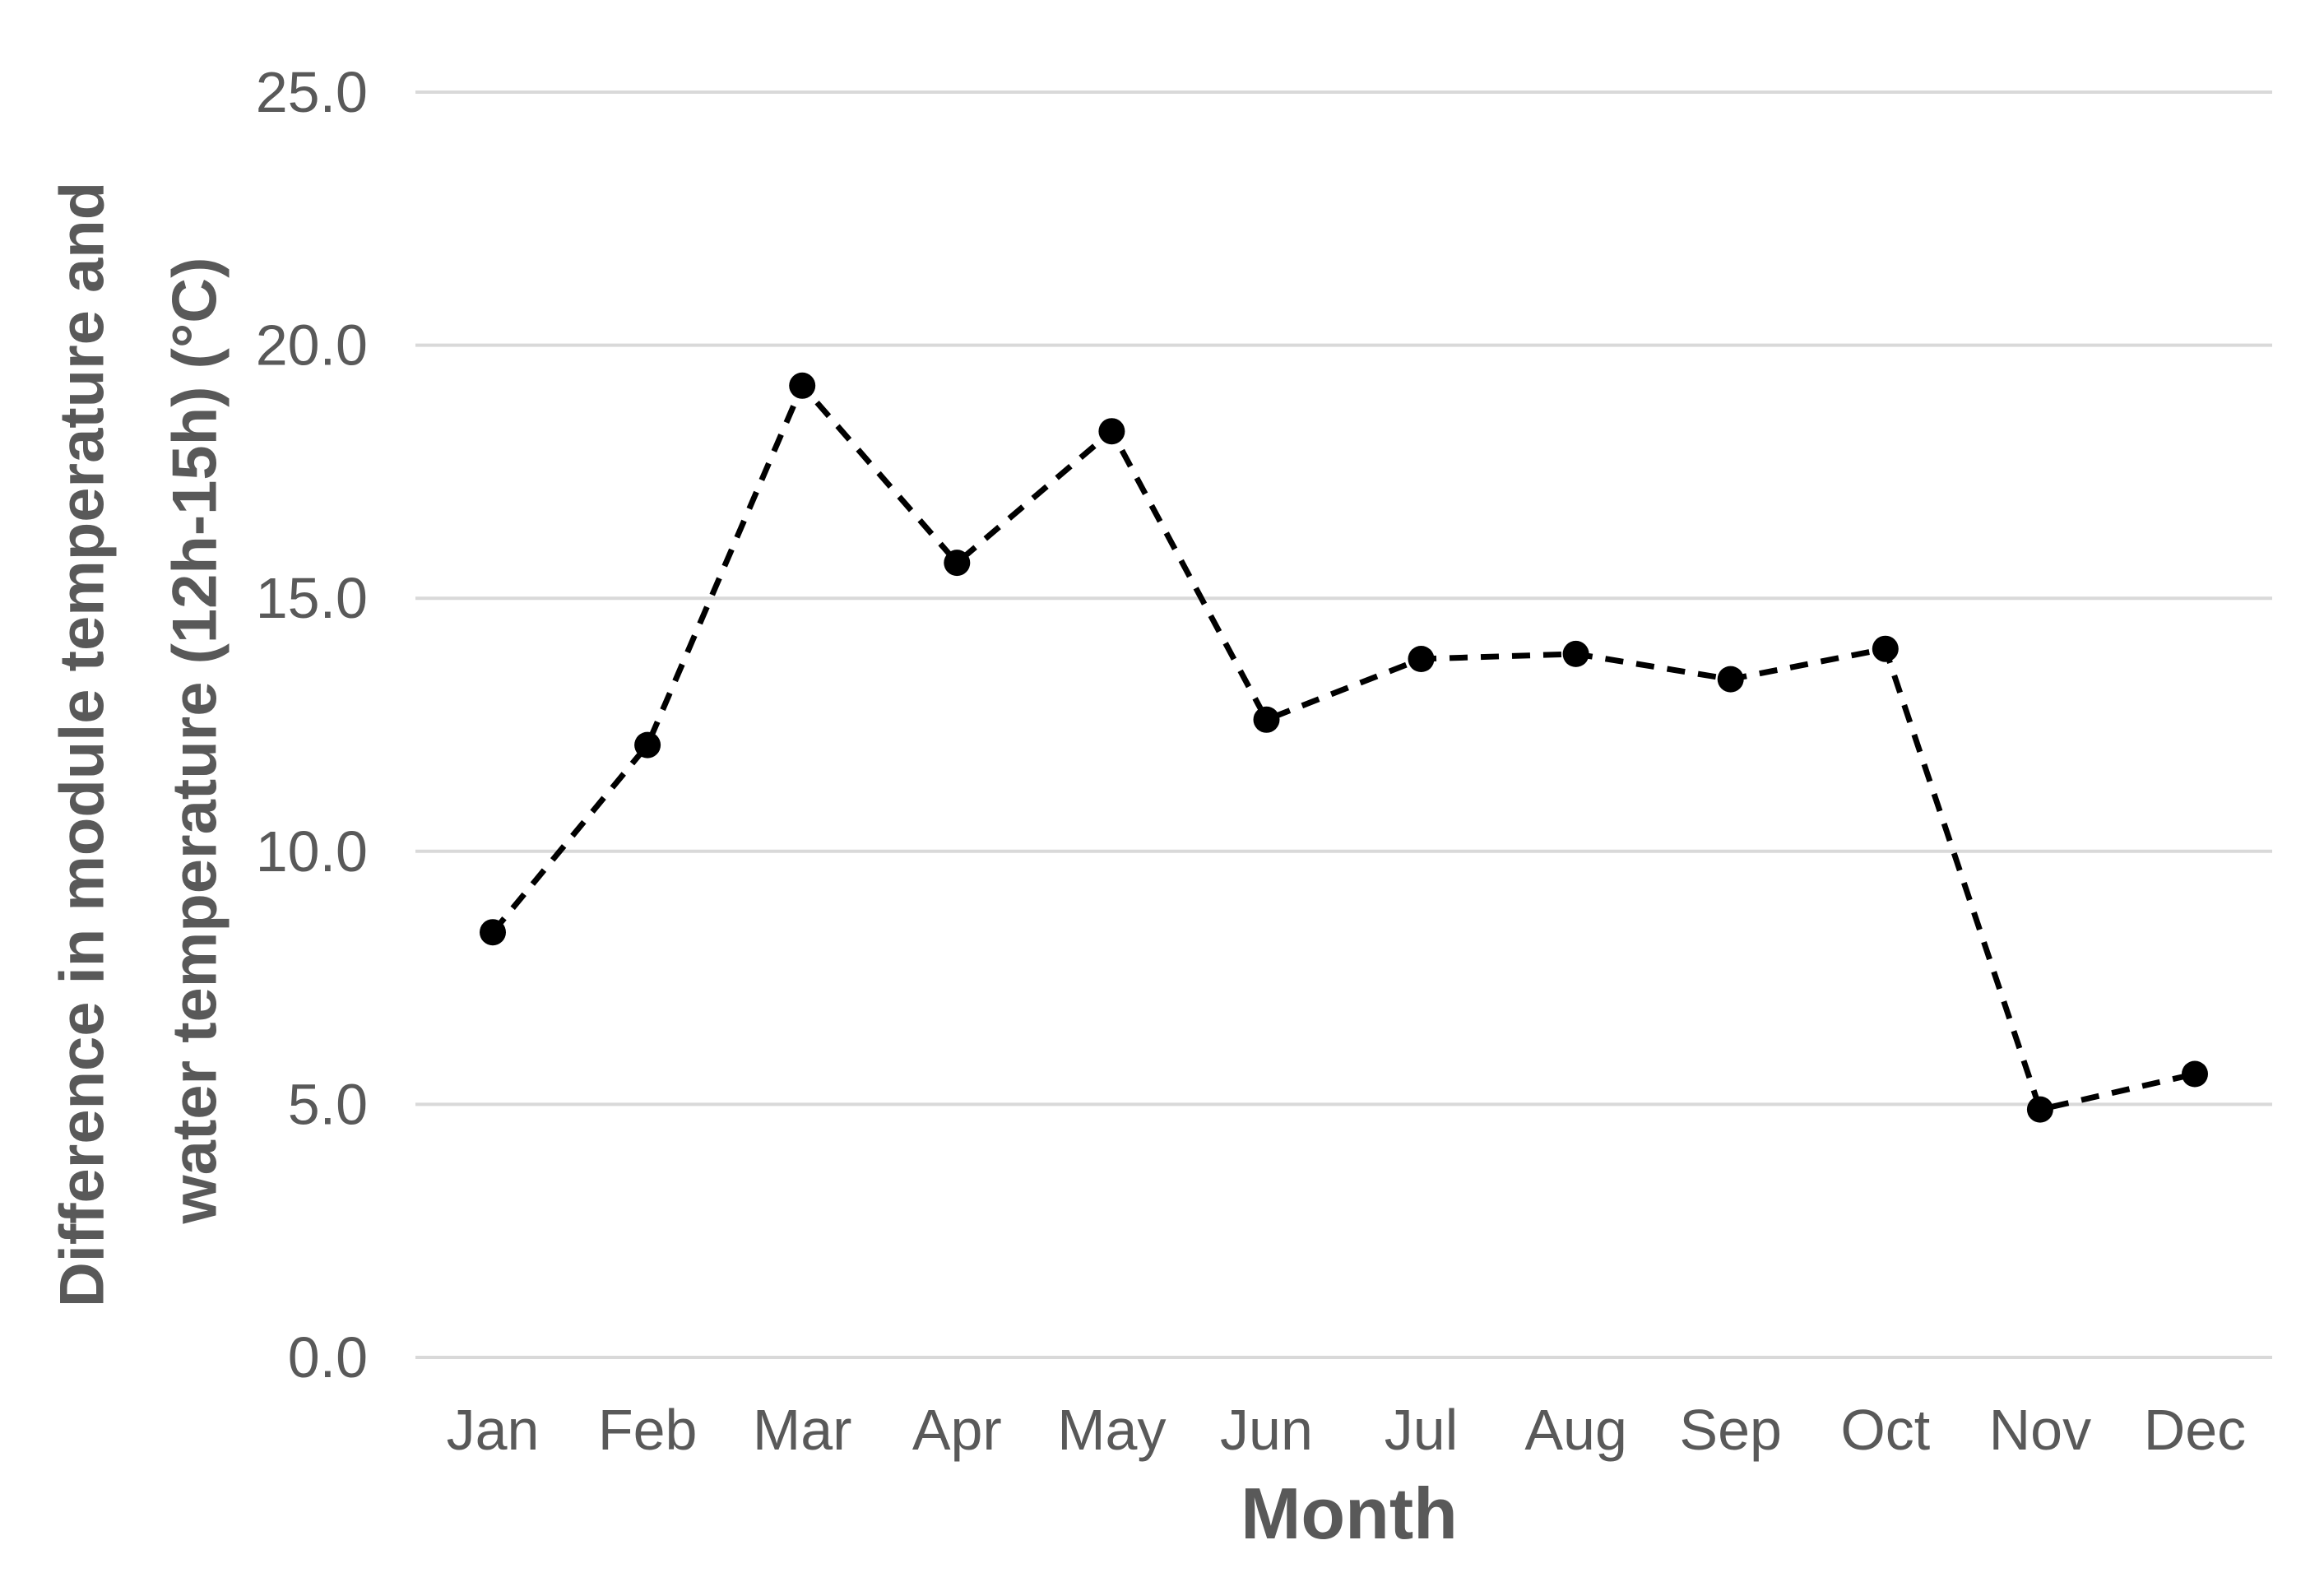 Image resolution: width=2324 pixels, height=1582 pixels. I want to click on y-axis-title-line2: water temperature (12h-15h) (°C), so click(195, 741).